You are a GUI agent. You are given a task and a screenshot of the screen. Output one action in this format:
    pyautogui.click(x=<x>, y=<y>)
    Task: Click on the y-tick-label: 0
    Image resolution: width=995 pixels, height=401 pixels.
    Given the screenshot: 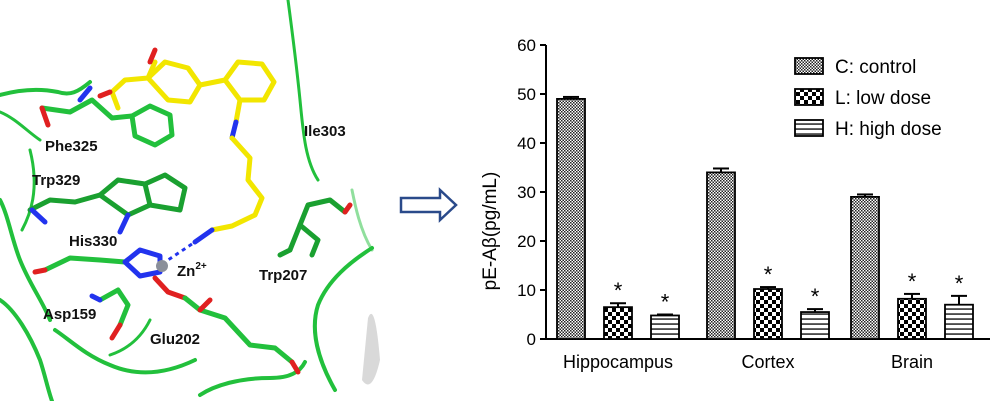 What is the action you would take?
    pyautogui.click(x=531, y=339)
    